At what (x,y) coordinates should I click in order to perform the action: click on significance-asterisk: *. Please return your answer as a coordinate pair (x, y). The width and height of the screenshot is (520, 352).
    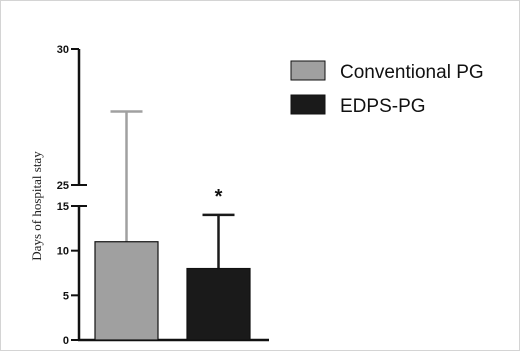
    Looking at the image, I should click on (219, 197).